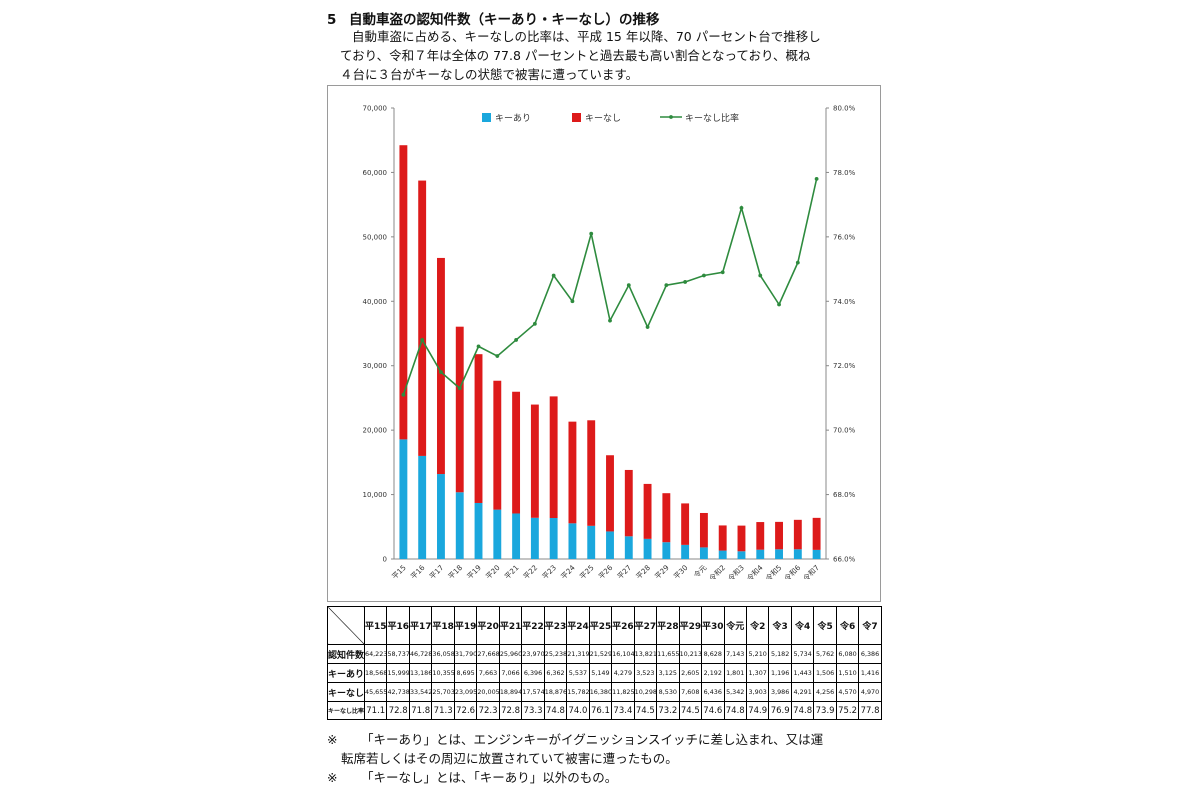  I want to click on table-col-header: 平21, so click(510, 625).